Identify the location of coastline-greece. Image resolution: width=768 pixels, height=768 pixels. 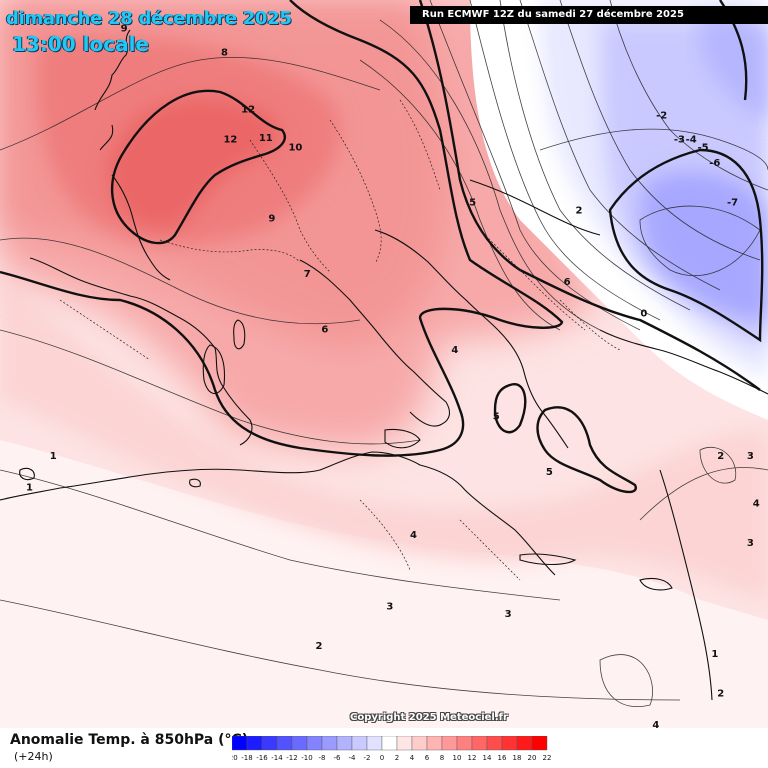
(533, 389).